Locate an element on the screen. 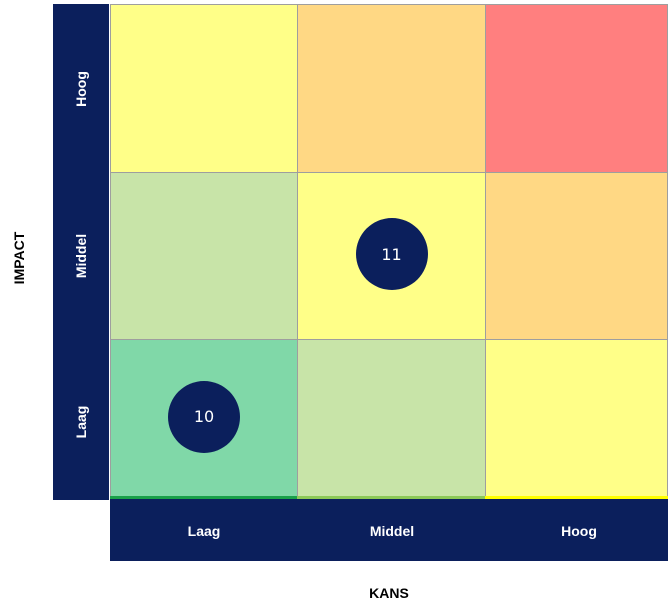 The height and width of the screenshot is (604, 668). impact-level-middel: Middel is located at coordinates (81, 256).